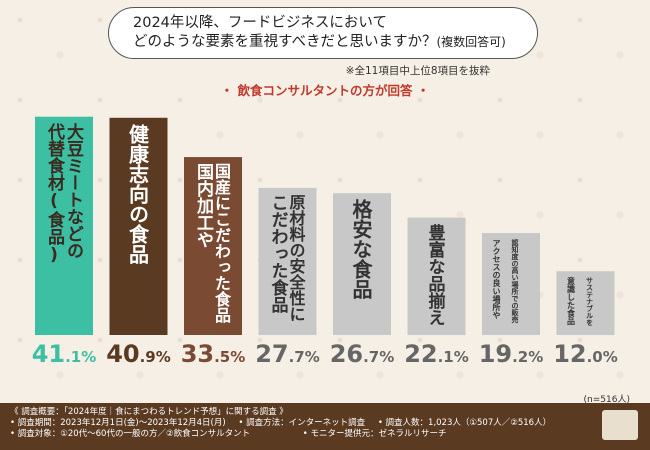 The height and width of the screenshot is (450, 650). Describe the element at coordinates (296, 257) in the screenshot. I see `bar-label-3-0: 原材料の安全性に` at that location.